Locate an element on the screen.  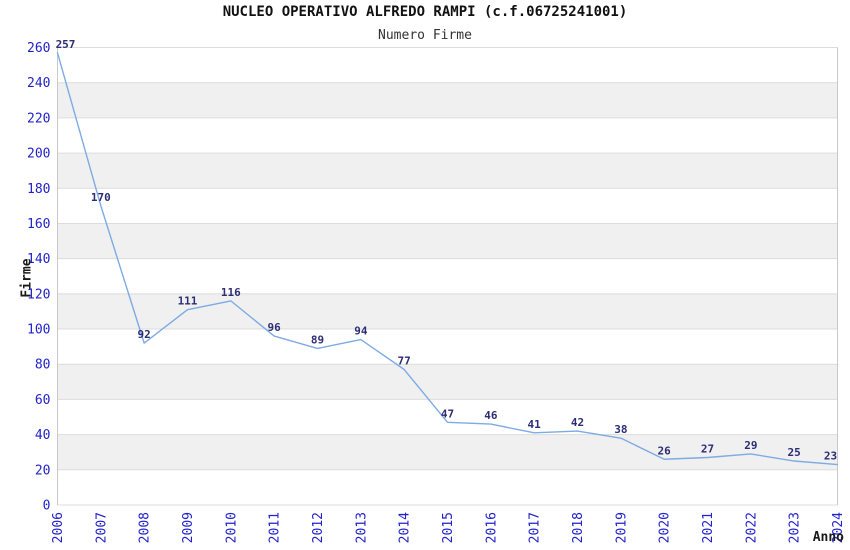
data-point-label: 27 is located at coordinates (707, 448).